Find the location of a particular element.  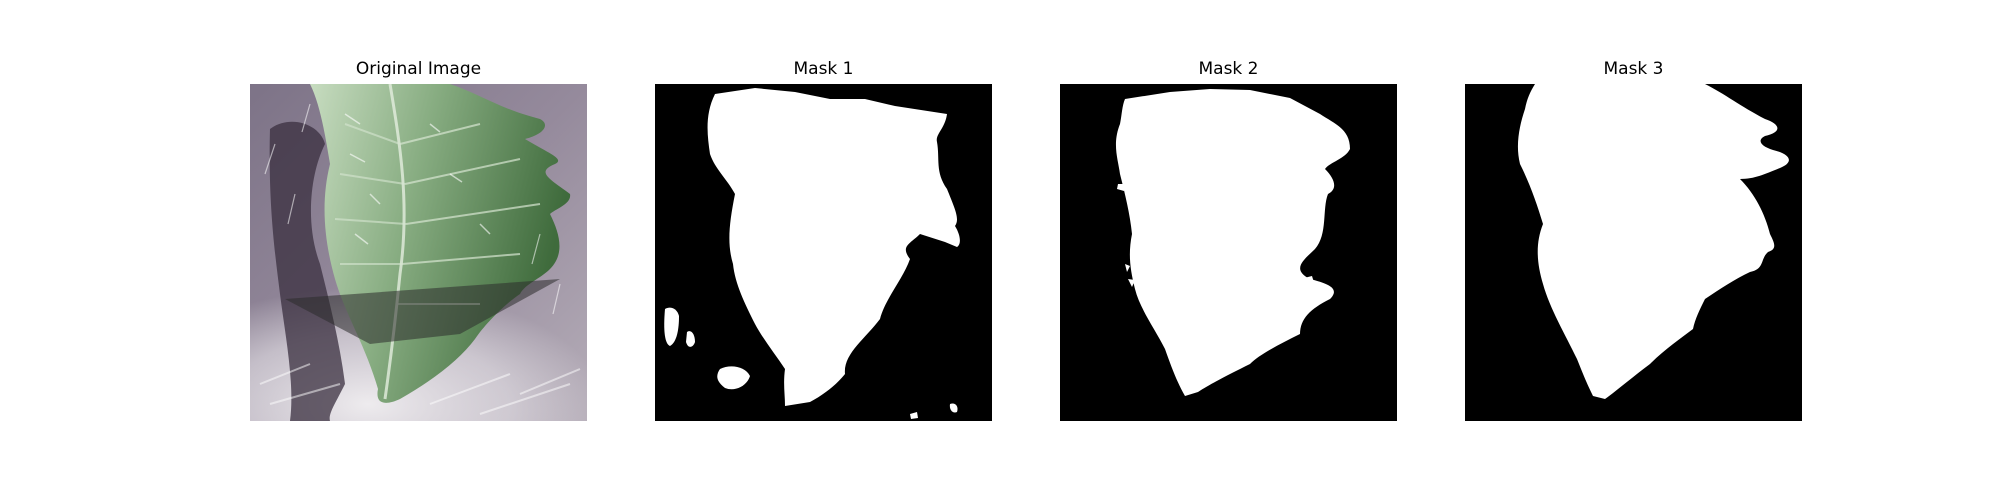

panel-mask-2: Mask 2 is located at coordinates (1228, 238).